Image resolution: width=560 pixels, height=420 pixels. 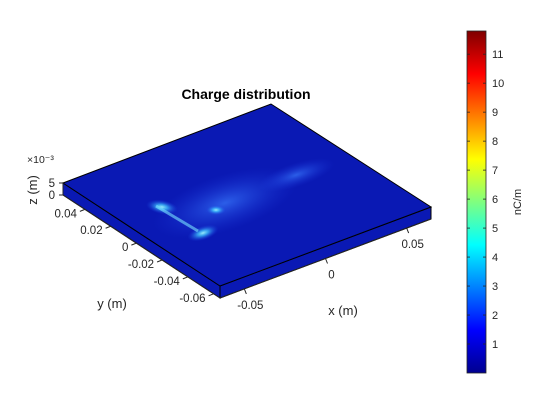 What do you see at coordinates (495, 142) in the screenshot?
I see `colorbar-tick-label: 8` at bounding box center [495, 142].